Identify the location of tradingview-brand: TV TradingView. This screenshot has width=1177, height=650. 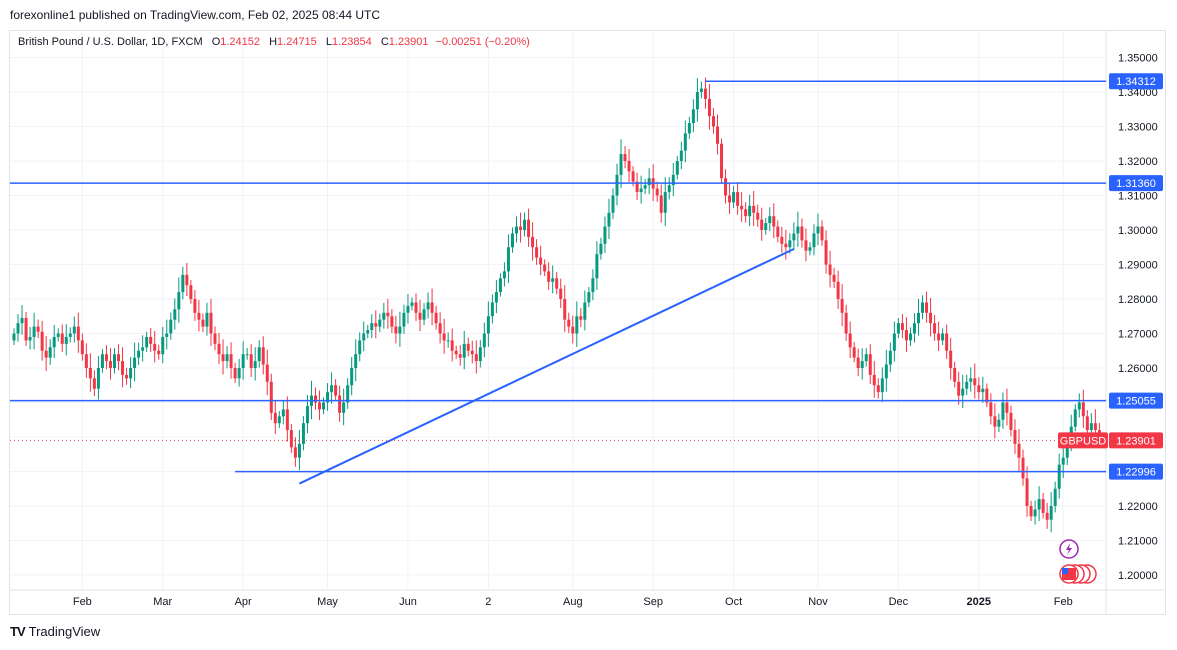
(55, 631).